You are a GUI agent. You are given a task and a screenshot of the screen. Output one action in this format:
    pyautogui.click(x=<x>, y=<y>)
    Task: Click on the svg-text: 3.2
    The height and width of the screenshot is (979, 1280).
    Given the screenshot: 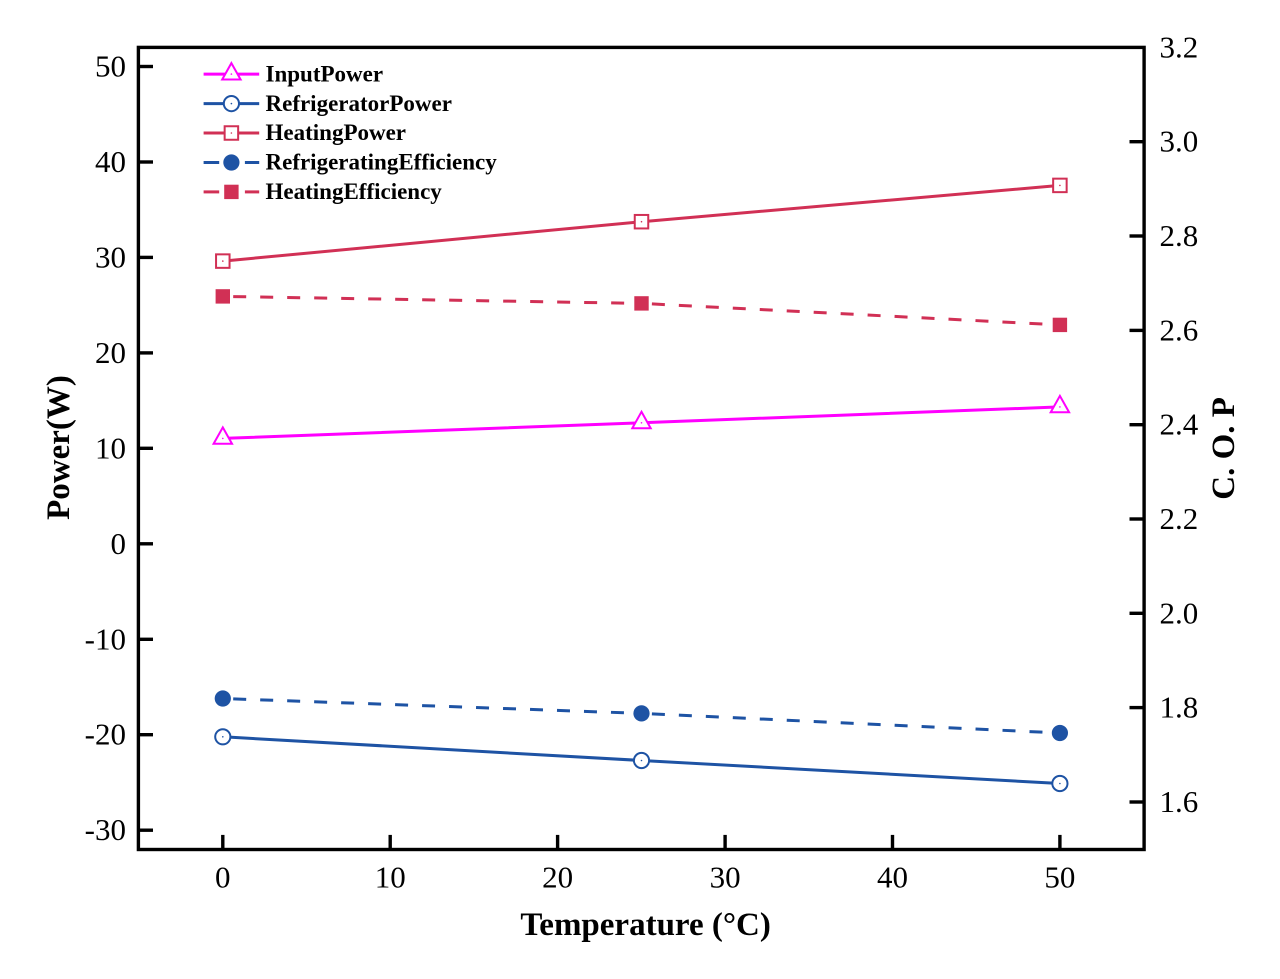 What is the action you would take?
    pyautogui.click(x=1179, y=46)
    